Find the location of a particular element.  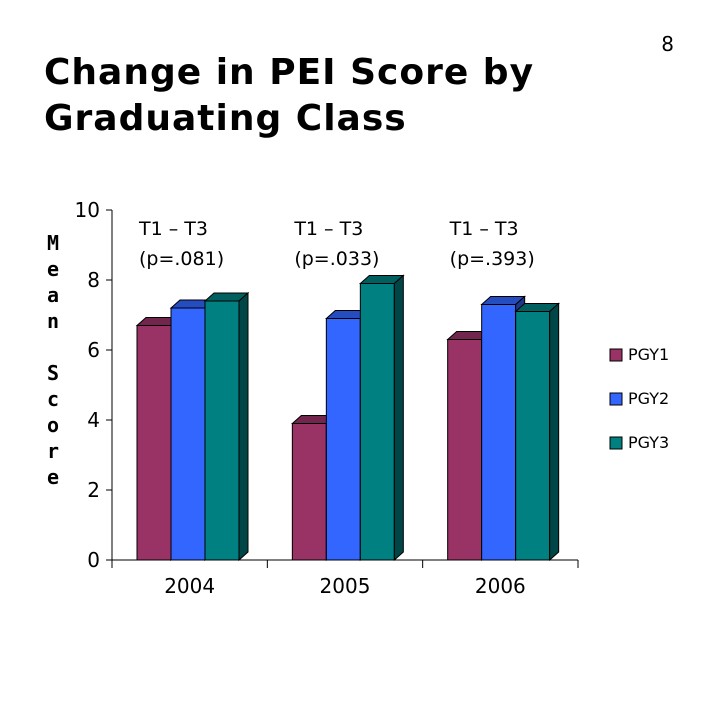

legend-swatch-PGY2 is located at coordinates (616, 399).